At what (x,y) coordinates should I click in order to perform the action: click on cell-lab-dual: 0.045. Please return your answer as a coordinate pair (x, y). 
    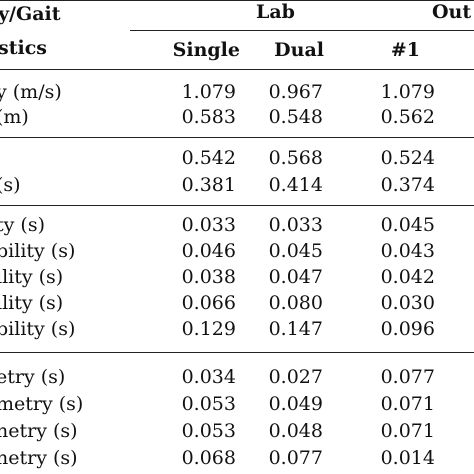
    Looking at the image, I should click on (295, 251).